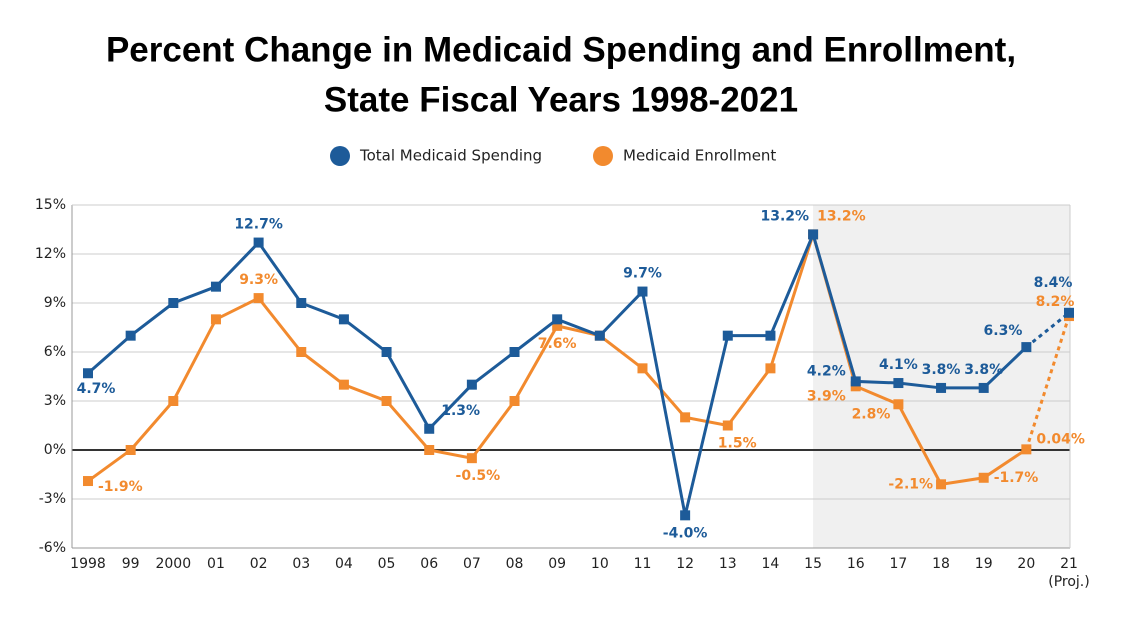 This screenshot has width=1123, height=634. What do you see at coordinates (1047, 330) in the screenshot?
I see `projected-line` at bounding box center [1047, 330].